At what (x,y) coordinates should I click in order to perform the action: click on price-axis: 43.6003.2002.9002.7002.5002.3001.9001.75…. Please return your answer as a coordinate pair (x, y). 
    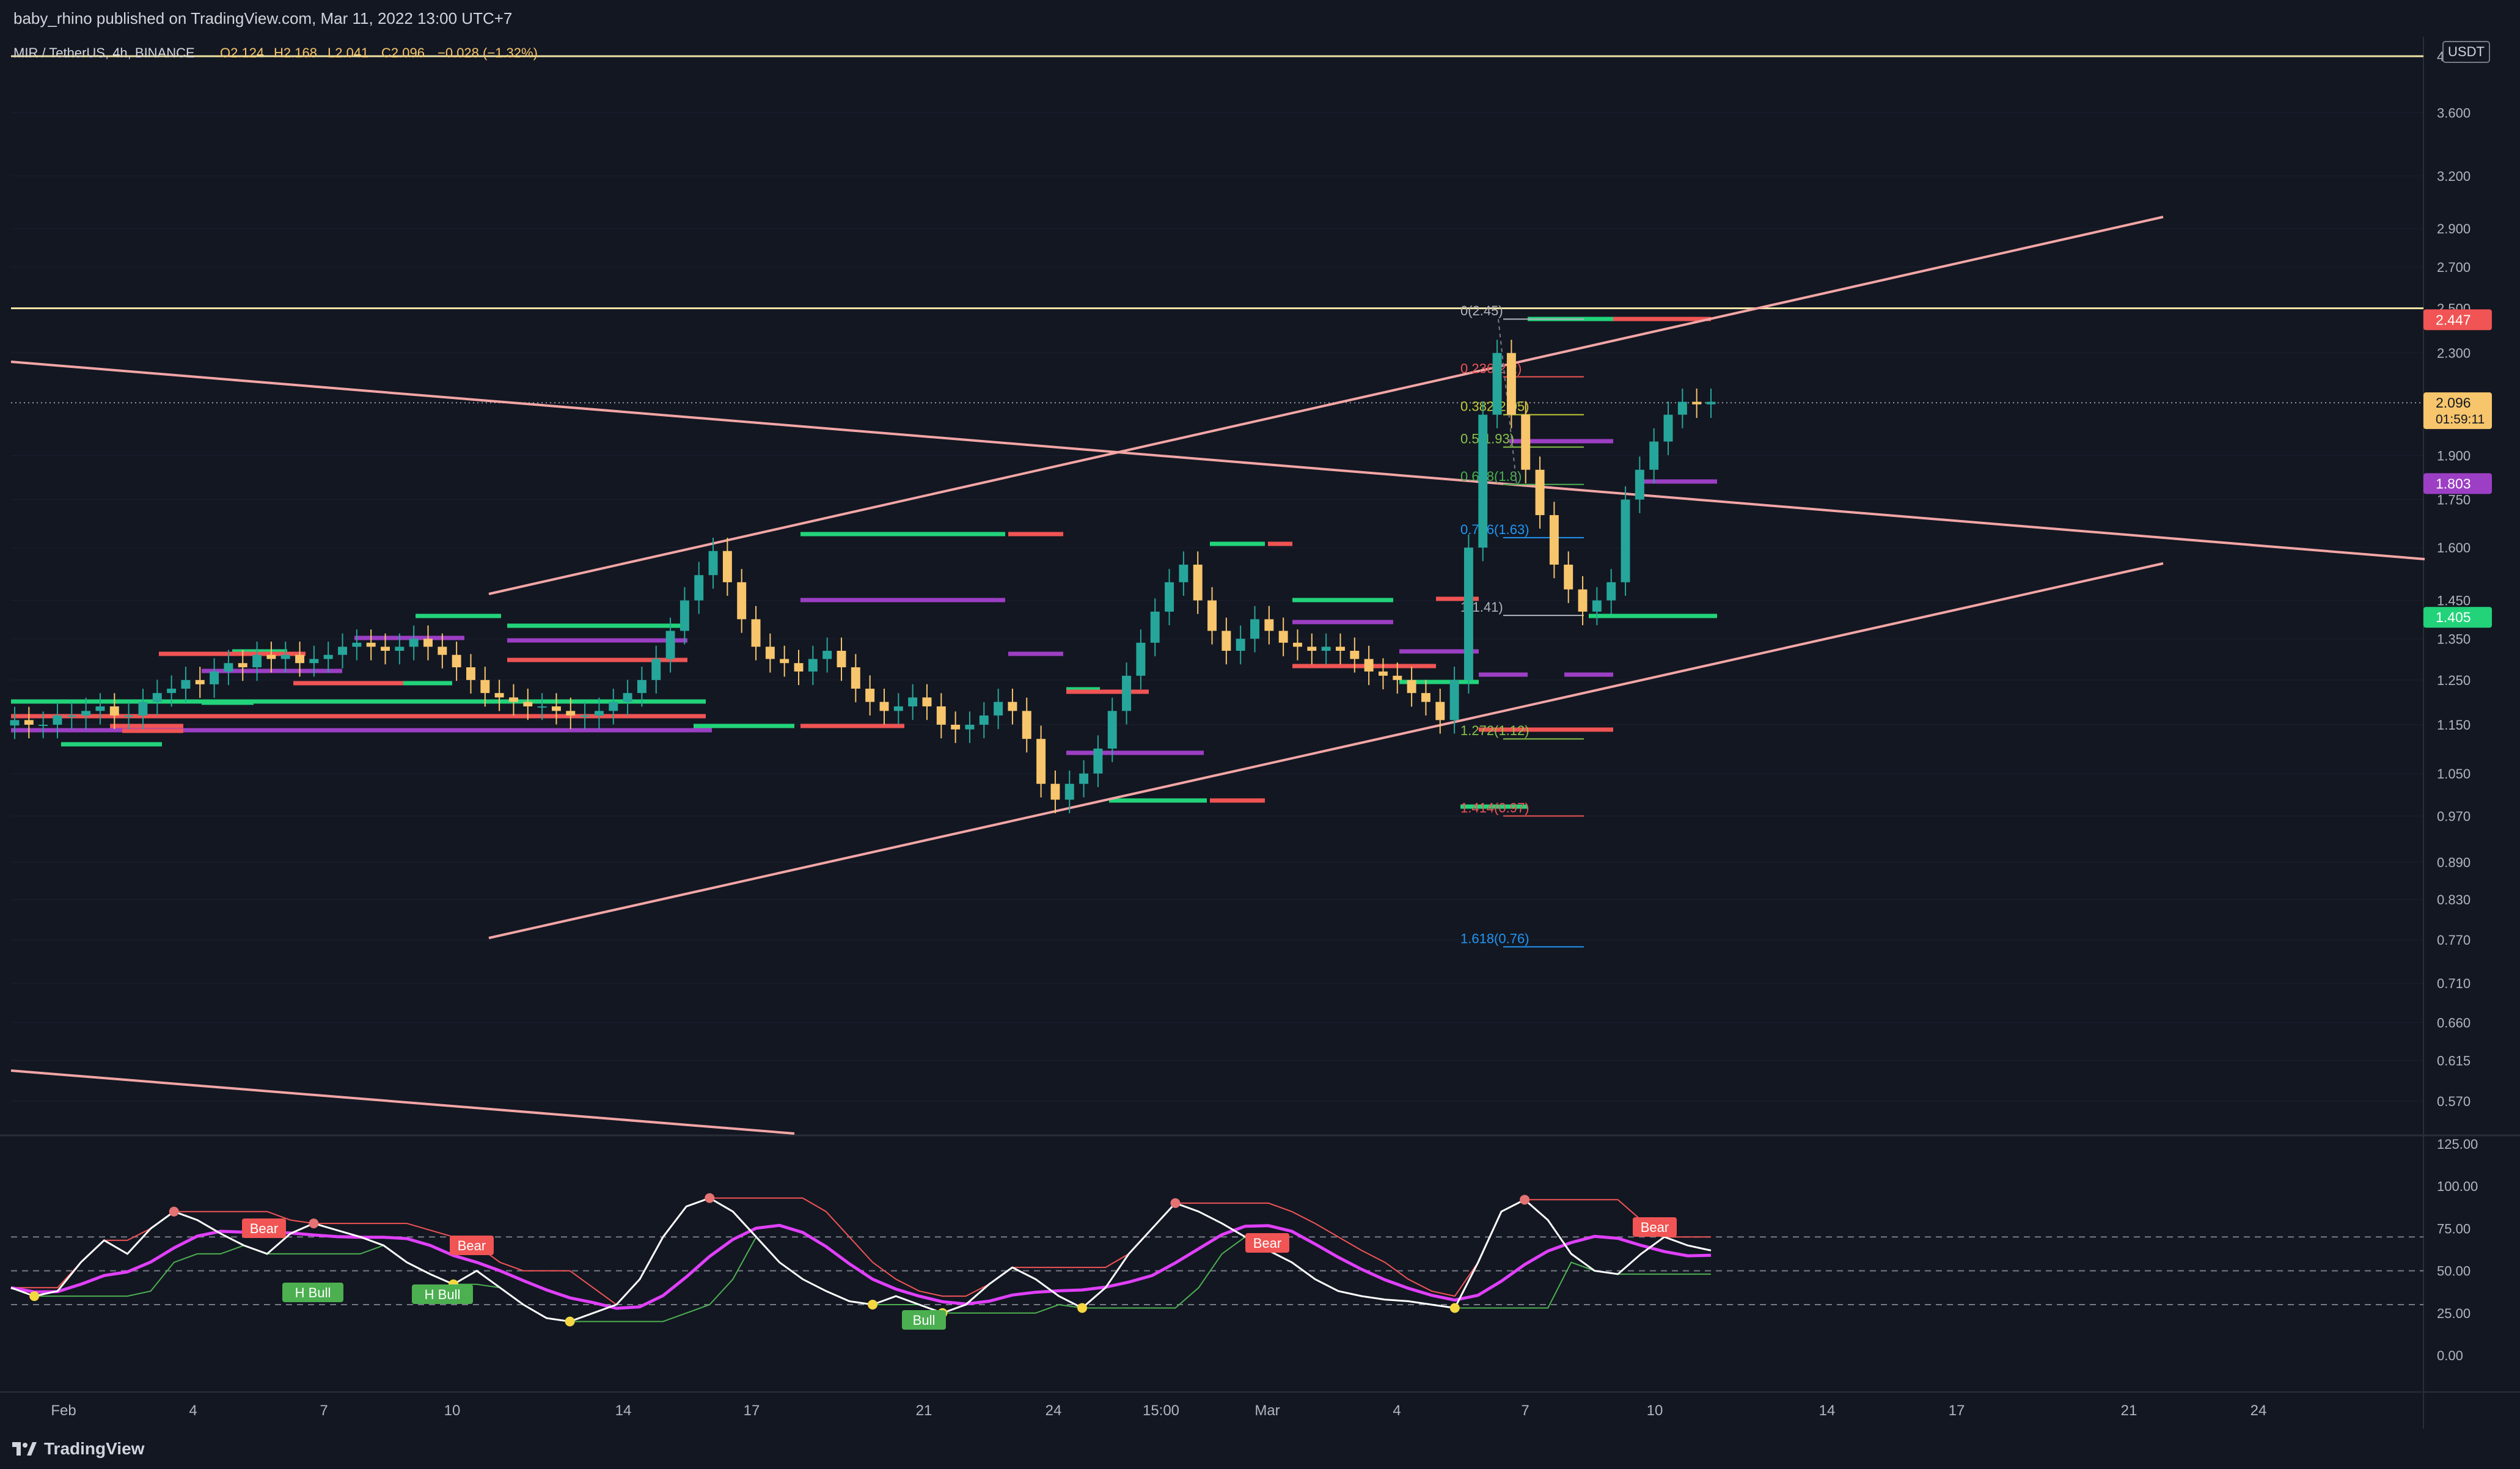
    Looking at the image, I should click on (2457, 706).